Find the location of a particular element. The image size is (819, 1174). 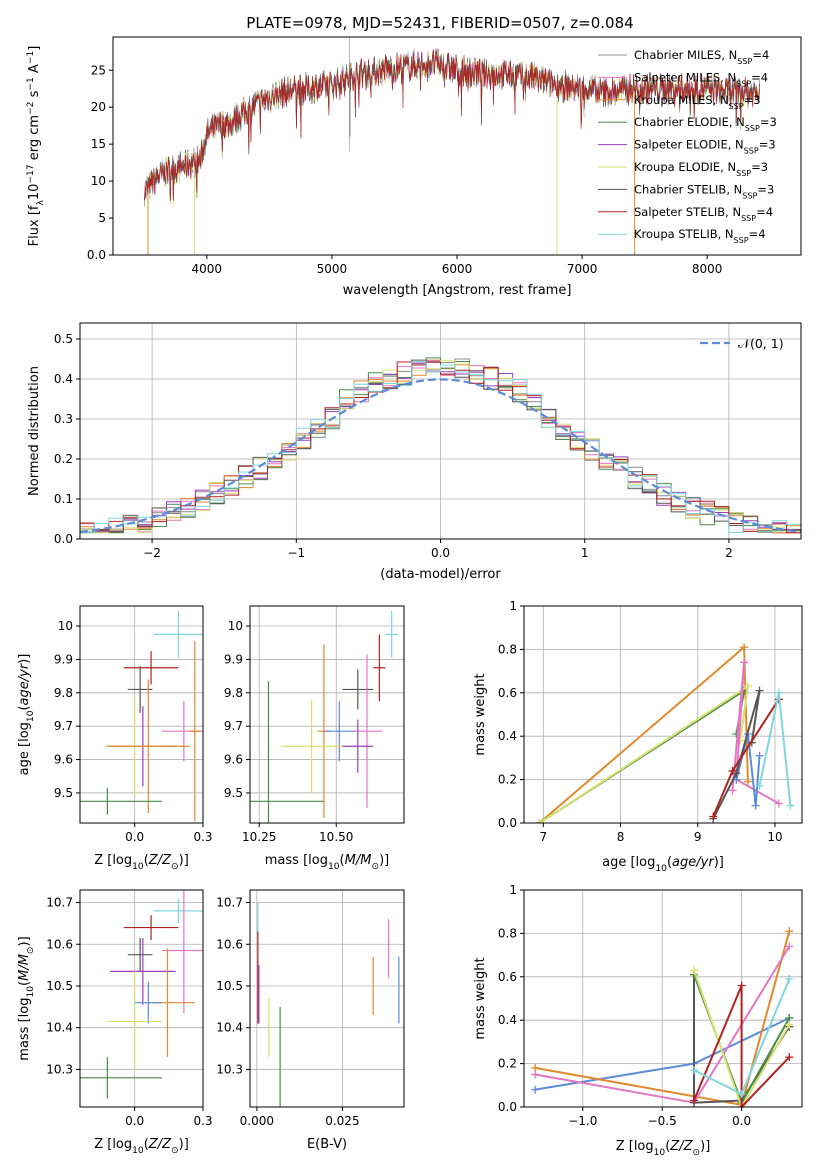

y-tick-label: 25 is located at coordinates (98, 70).